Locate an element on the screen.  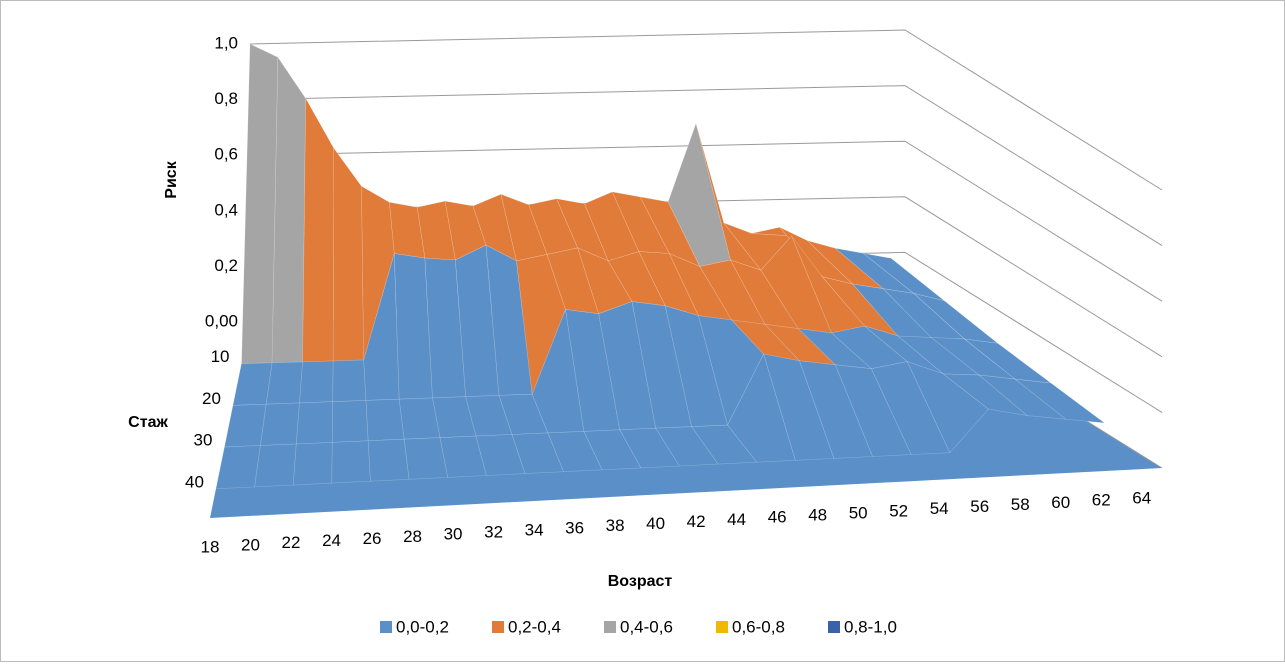
x-tick-label: 24 is located at coordinates (331, 540).